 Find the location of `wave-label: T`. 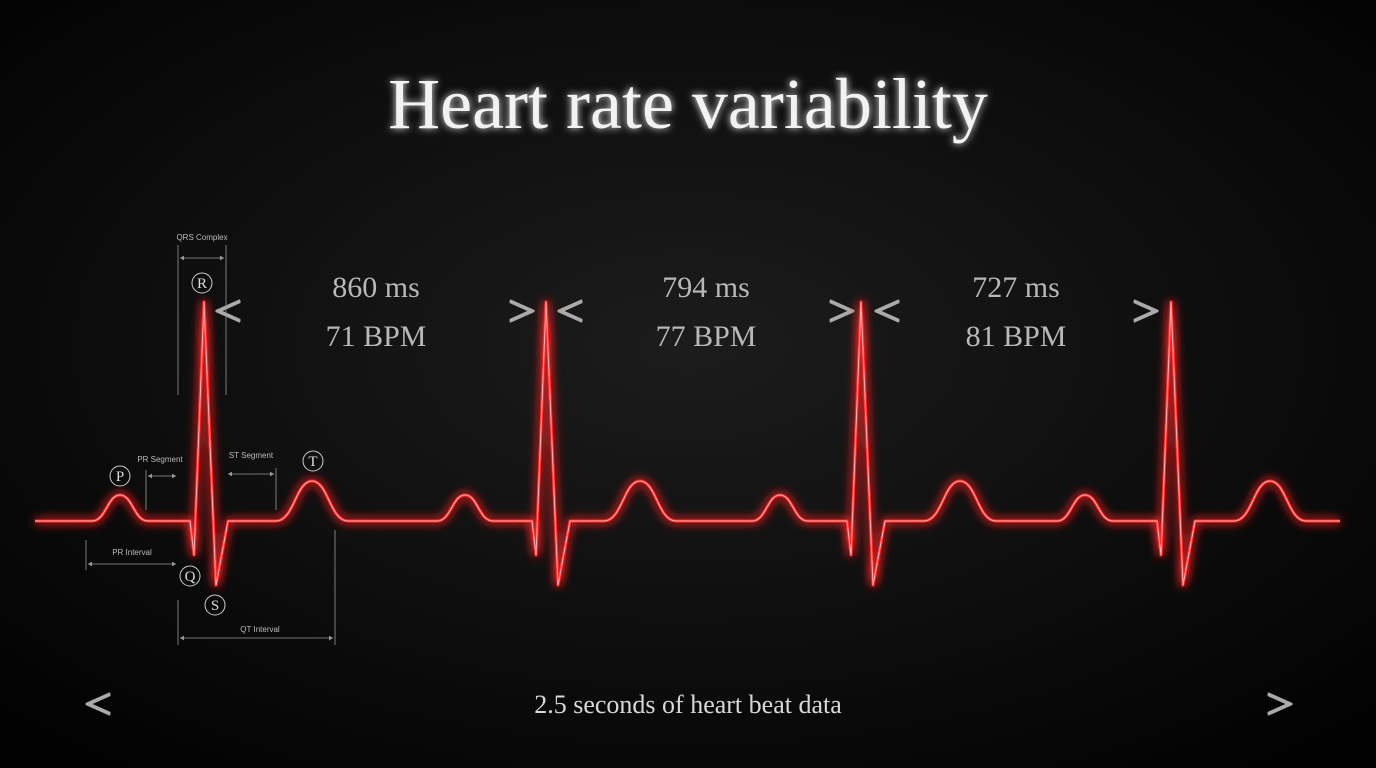

wave-label: T is located at coordinates (312, 462).